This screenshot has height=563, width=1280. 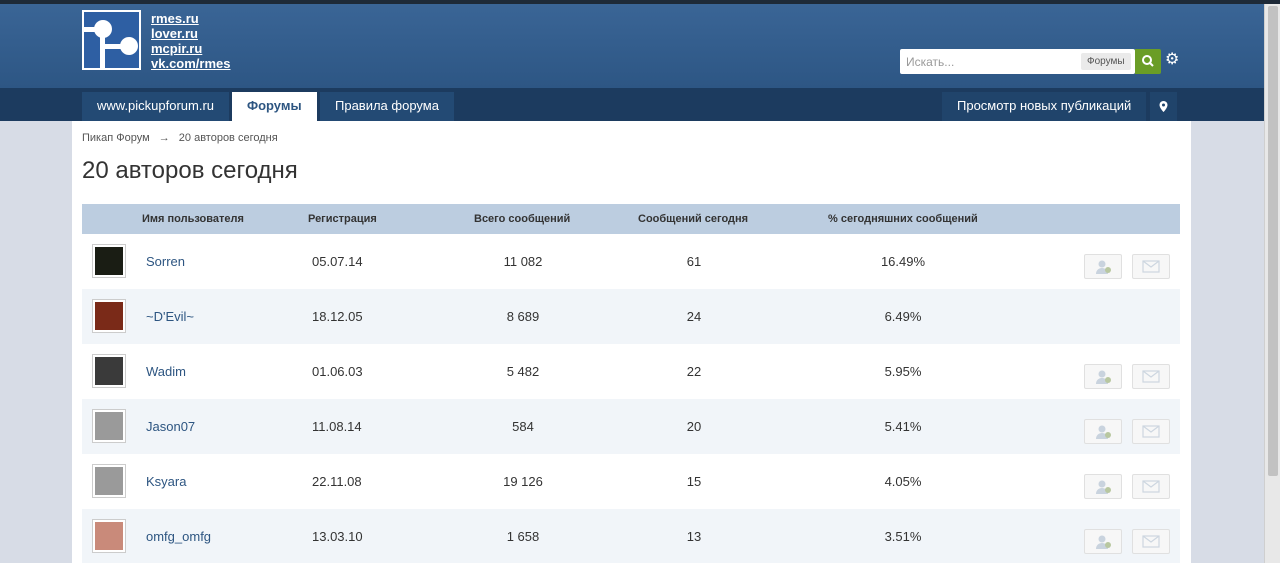 I want to click on registration-date: 11.08.14, so click(x=337, y=426).